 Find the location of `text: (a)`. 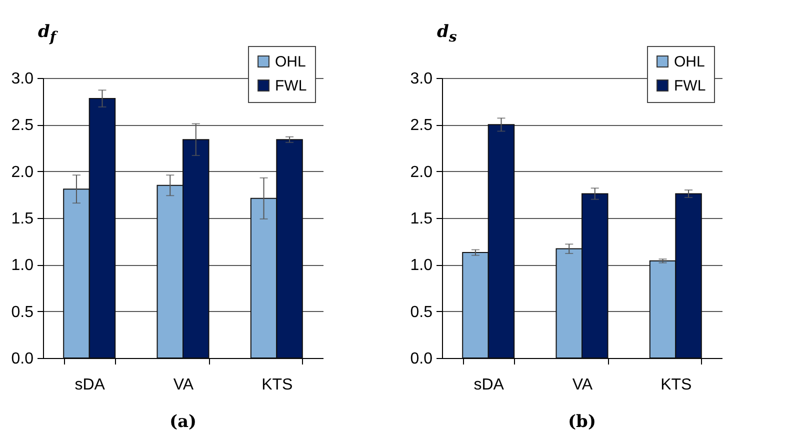

text: (a) is located at coordinates (183, 422).